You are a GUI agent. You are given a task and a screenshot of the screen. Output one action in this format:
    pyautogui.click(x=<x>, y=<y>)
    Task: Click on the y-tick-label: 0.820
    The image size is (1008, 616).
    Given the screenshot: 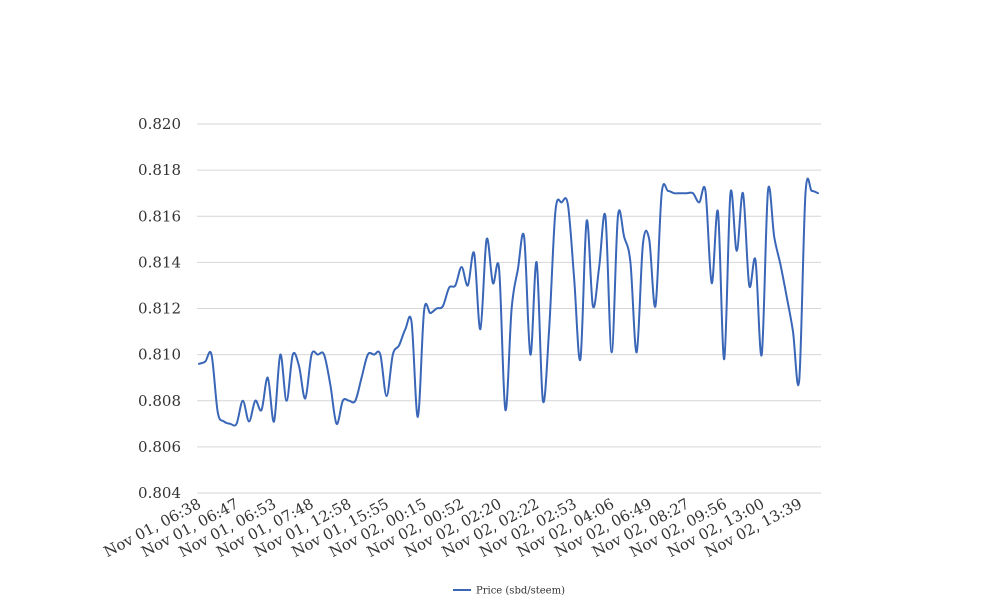 What is the action you would take?
    pyautogui.click(x=159, y=124)
    